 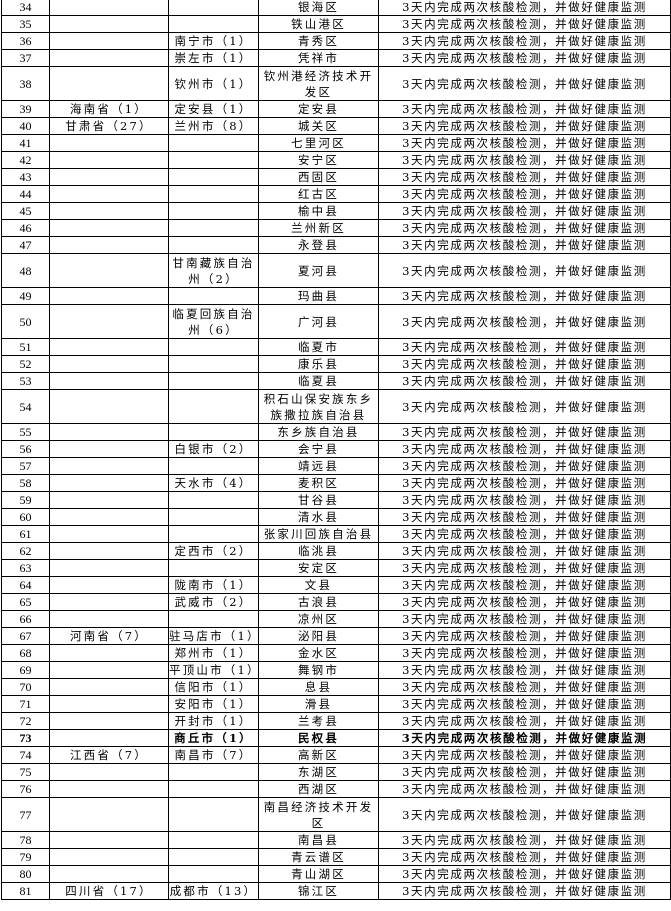 I want to click on table-row: 51 临夏市 3天内完成两次核酸检测，并做好健康监测, so click(x=336, y=347).